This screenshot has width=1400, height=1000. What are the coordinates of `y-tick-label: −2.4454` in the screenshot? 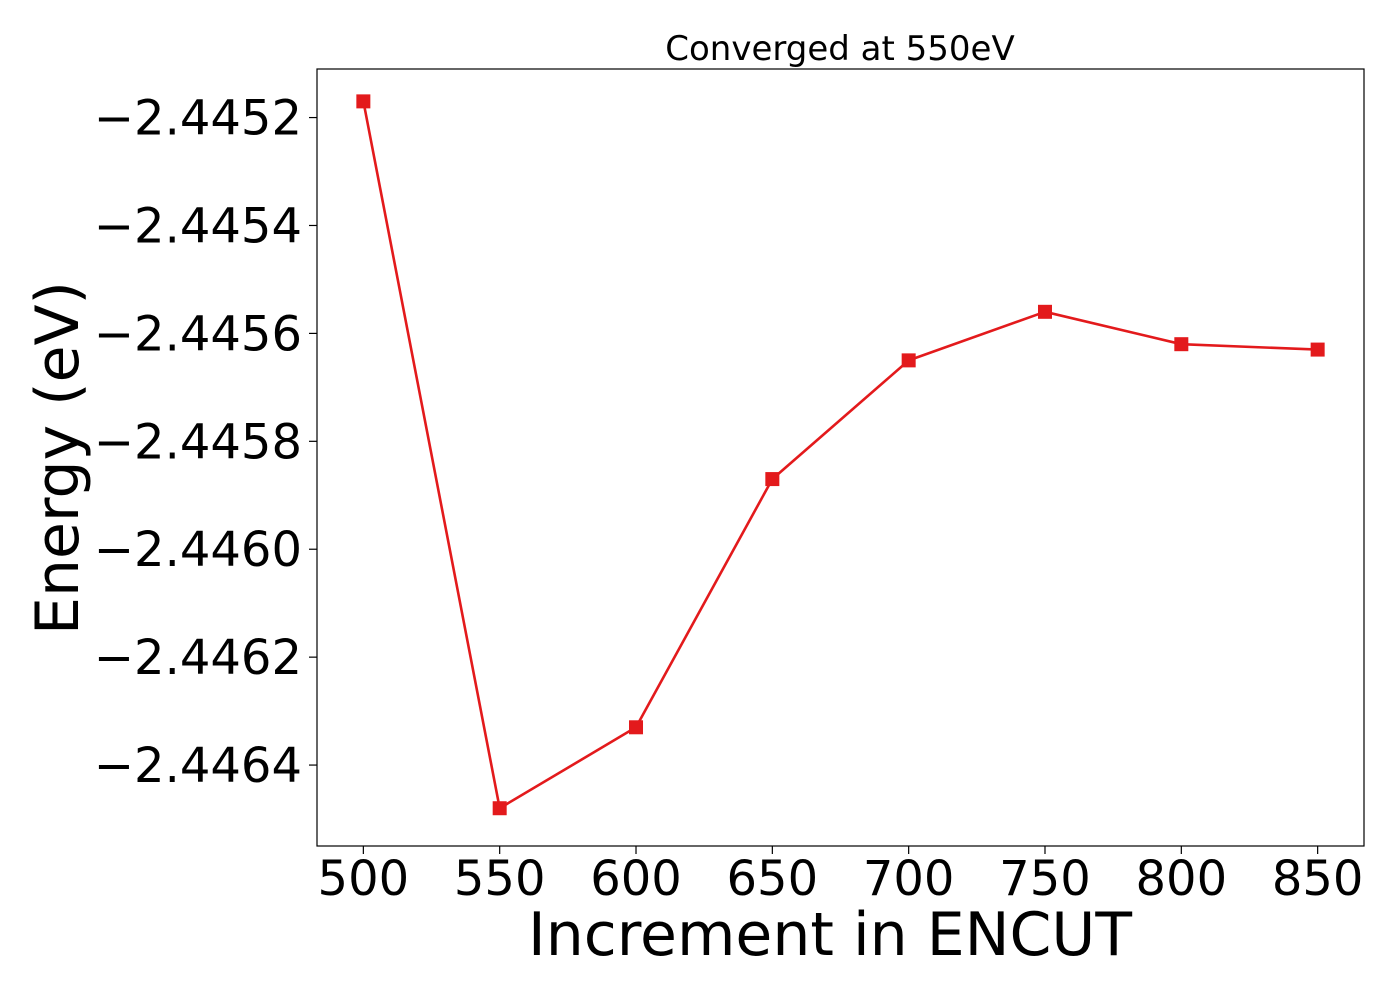 It's located at (198, 226).